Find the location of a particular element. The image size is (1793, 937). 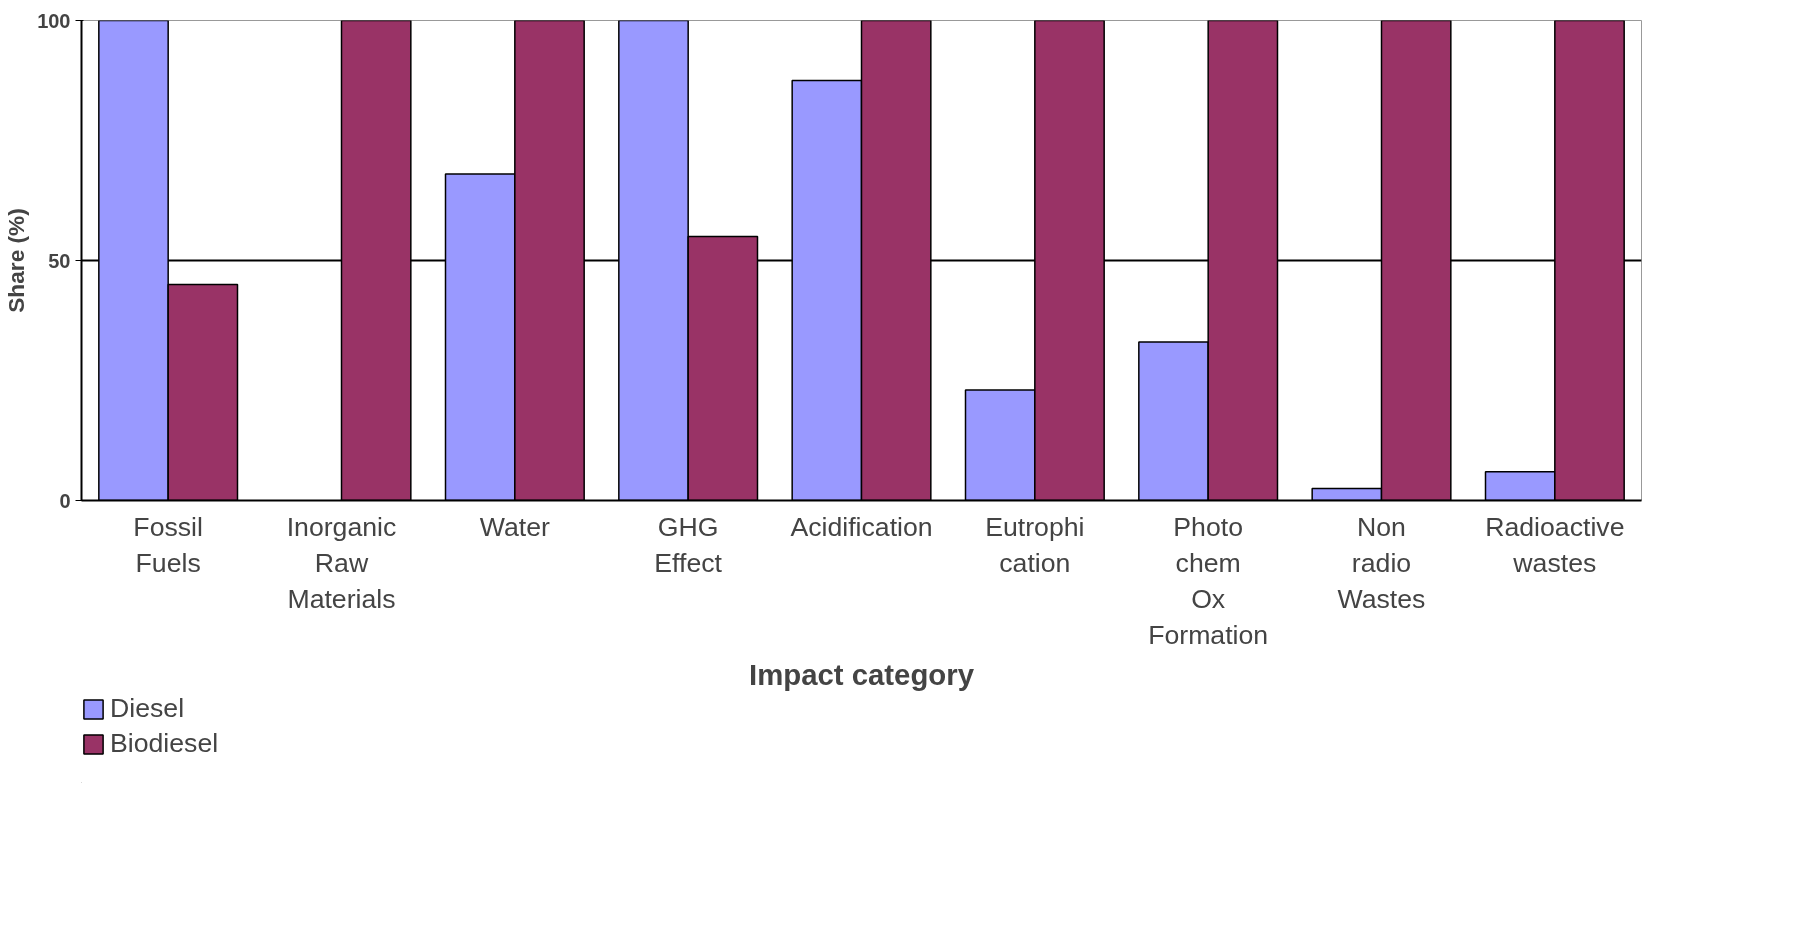

x-tick-label: Non radio Wastes is located at coordinates (1381, 562).